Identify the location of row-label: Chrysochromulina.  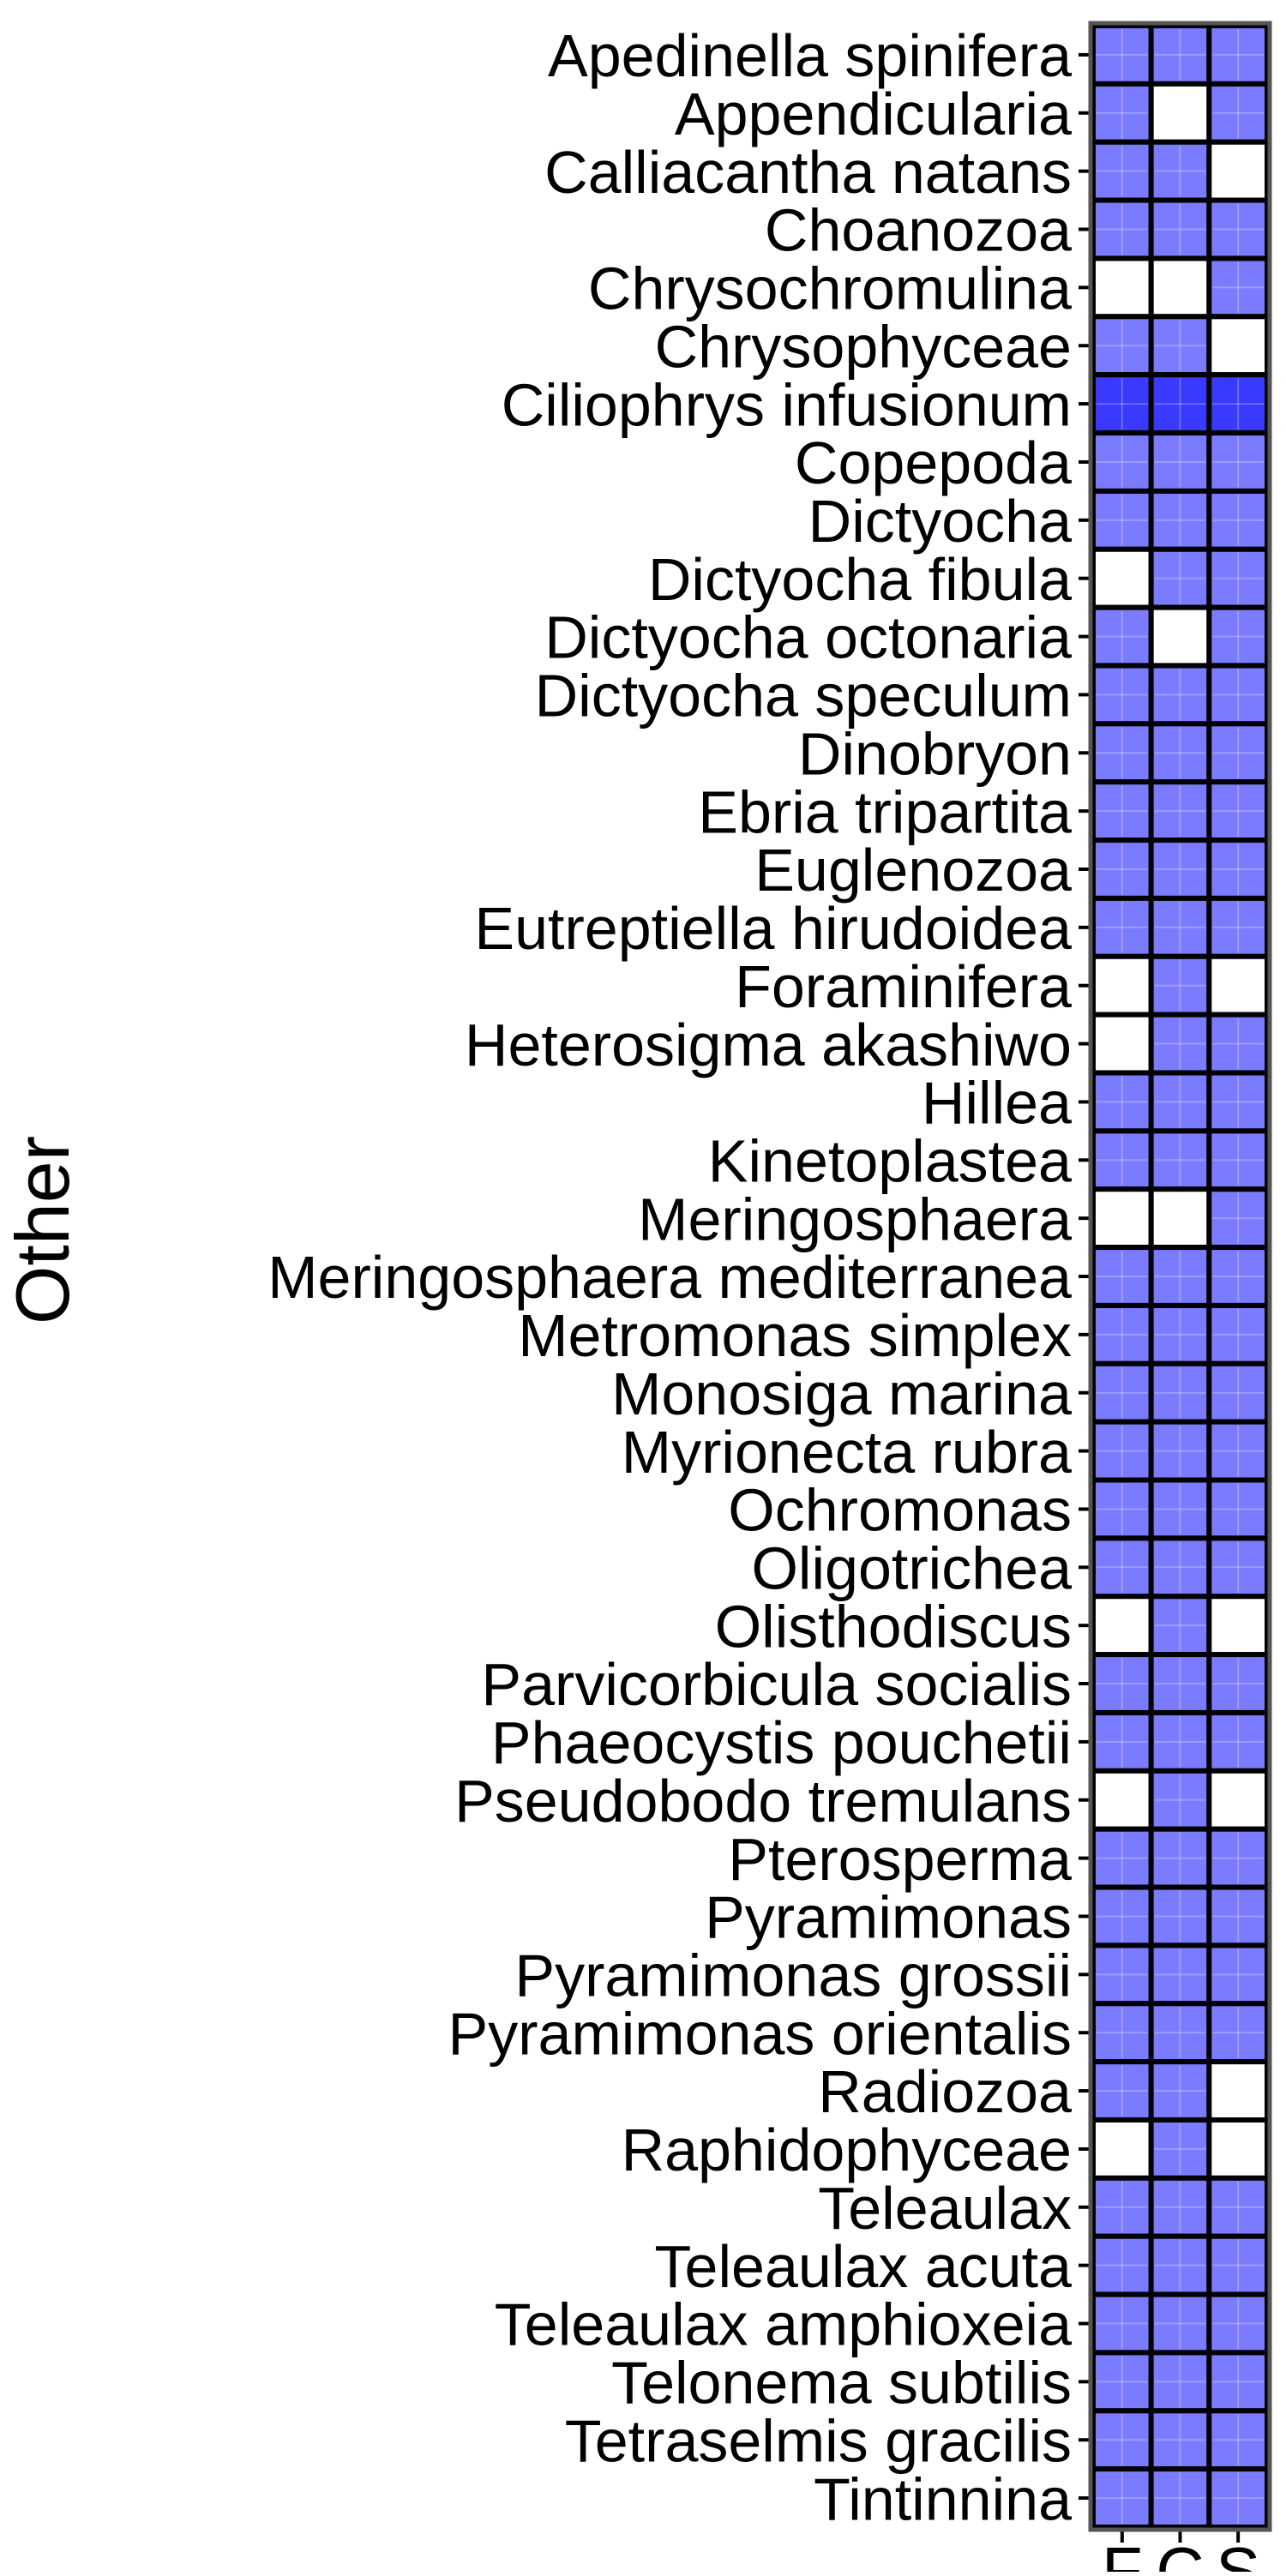
(830, 288).